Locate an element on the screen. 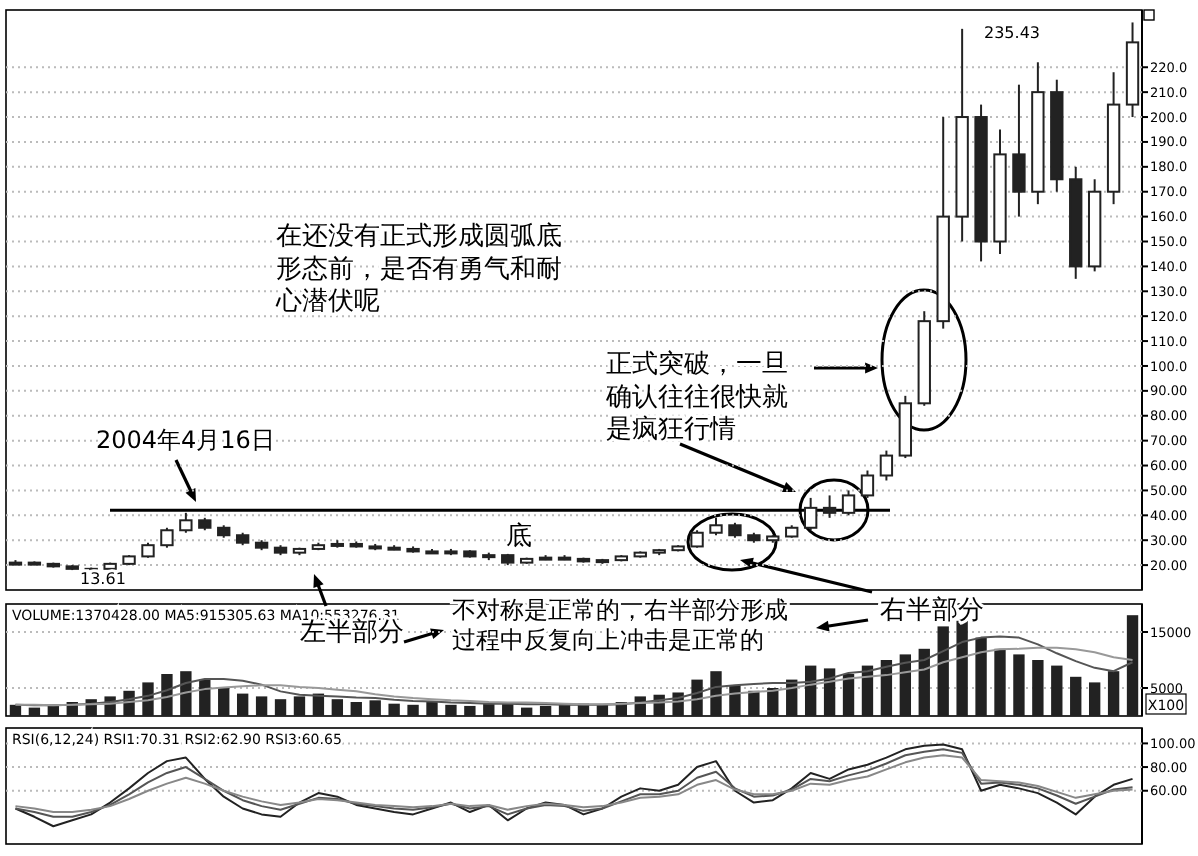 The width and height of the screenshot is (1198, 856). annotation: 右半部分 is located at coordinates (932, 611).